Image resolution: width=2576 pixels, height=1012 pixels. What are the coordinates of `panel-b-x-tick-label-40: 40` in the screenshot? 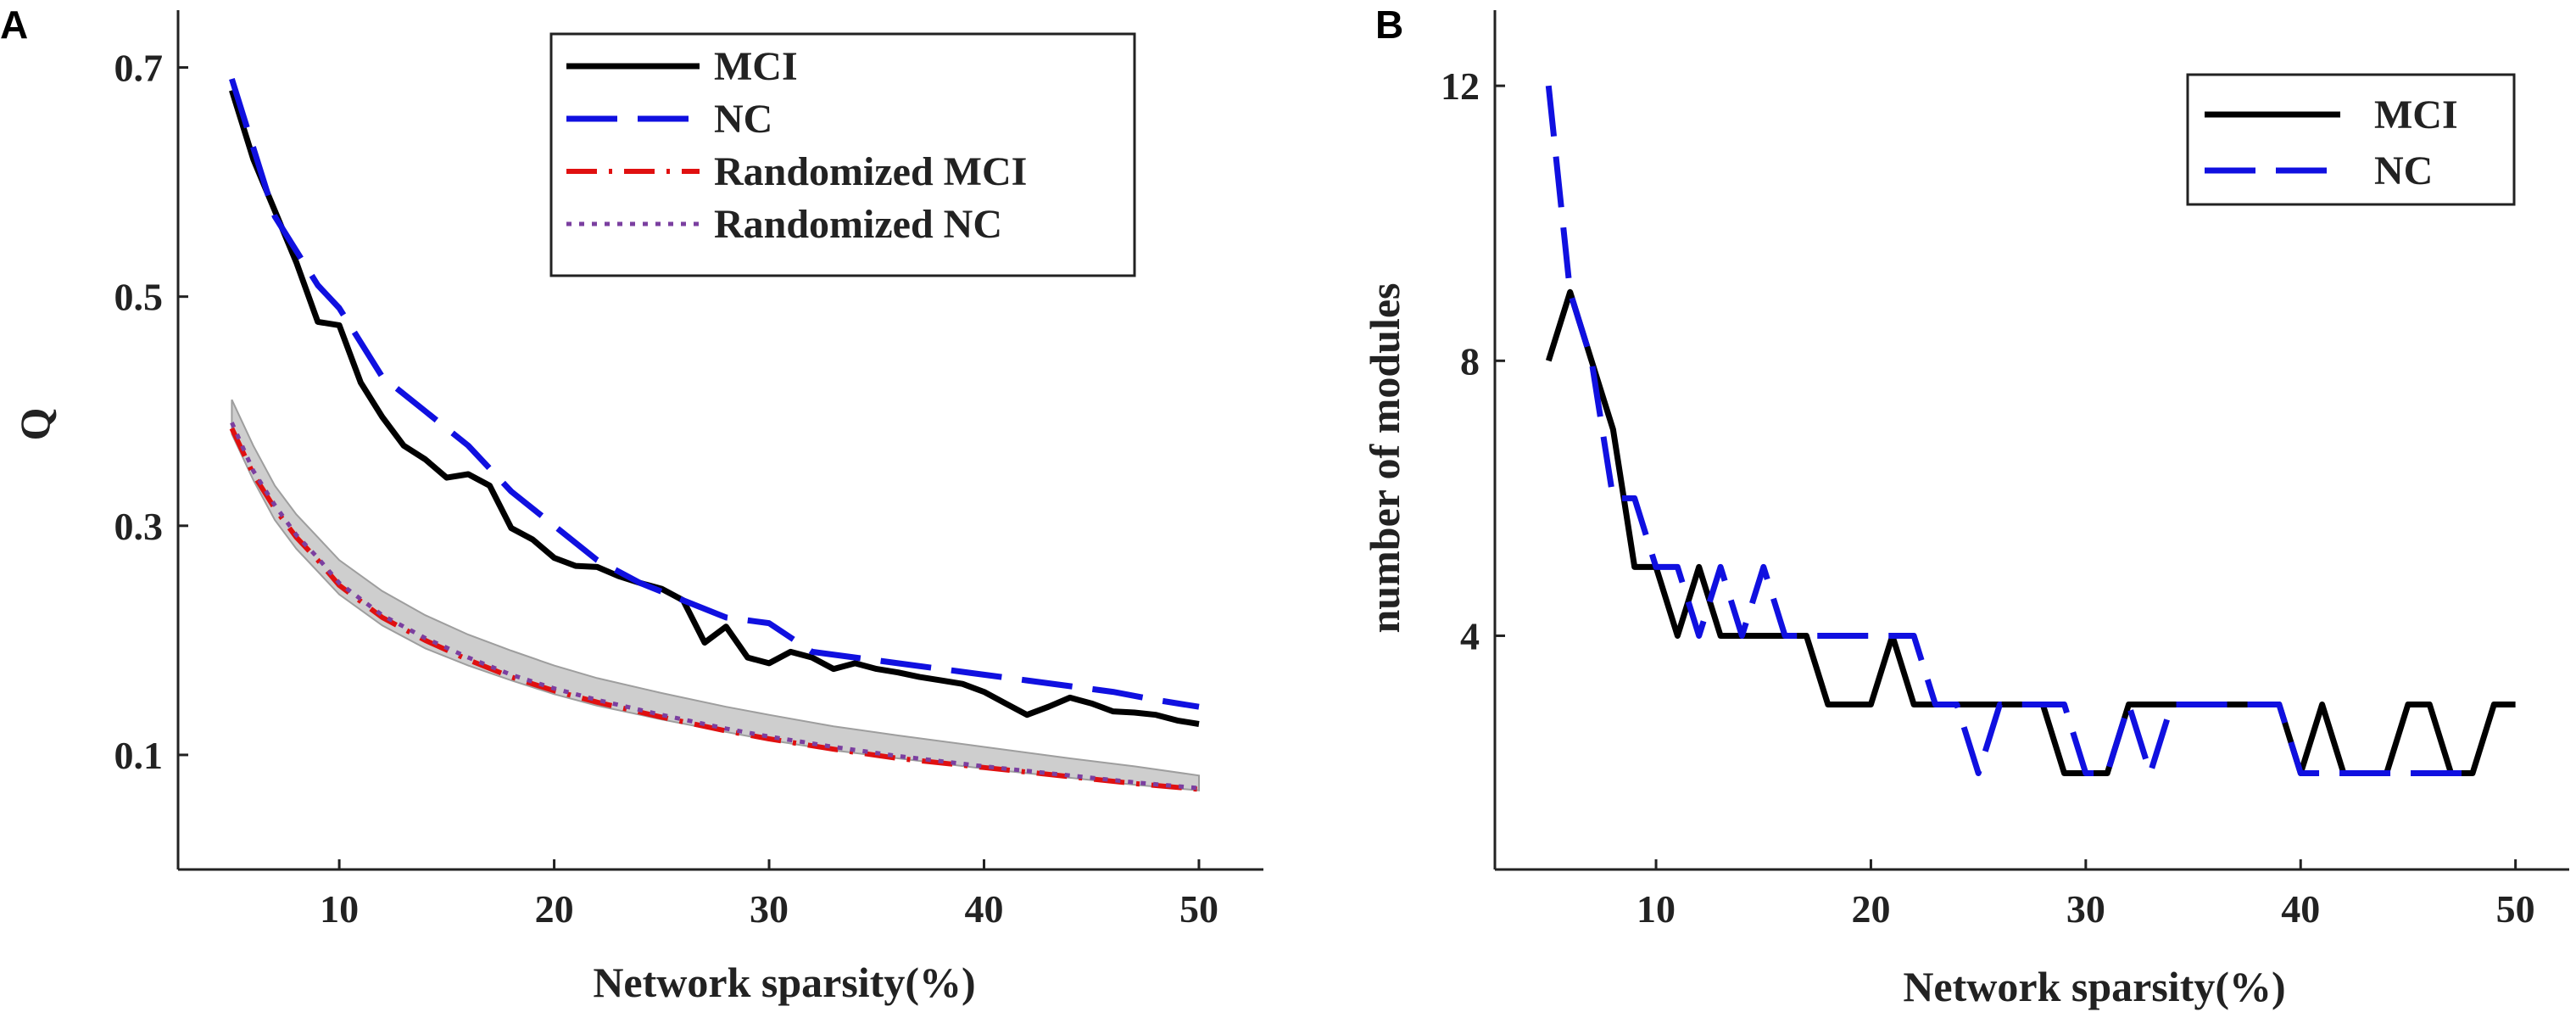 It's located at (2300, 909).